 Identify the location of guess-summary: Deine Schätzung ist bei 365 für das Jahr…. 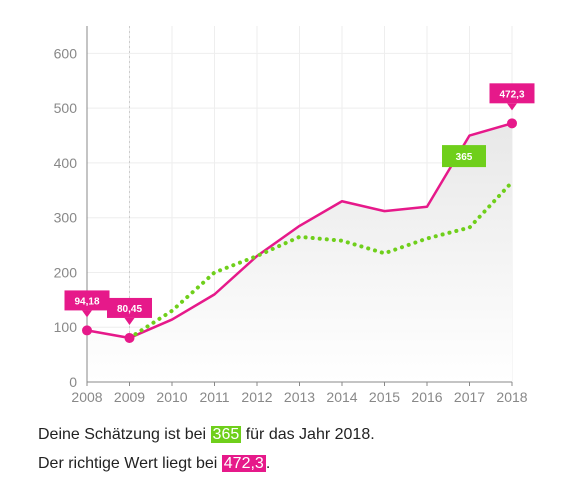
(206, 435).